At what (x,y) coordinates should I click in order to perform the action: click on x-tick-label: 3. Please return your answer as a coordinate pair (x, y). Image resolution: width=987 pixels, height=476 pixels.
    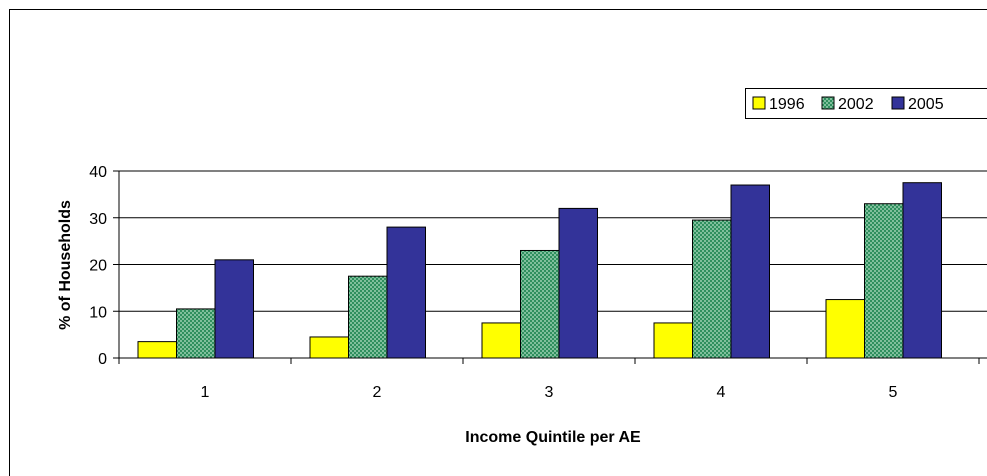
    Looking at the image, I should click on (549, 392).